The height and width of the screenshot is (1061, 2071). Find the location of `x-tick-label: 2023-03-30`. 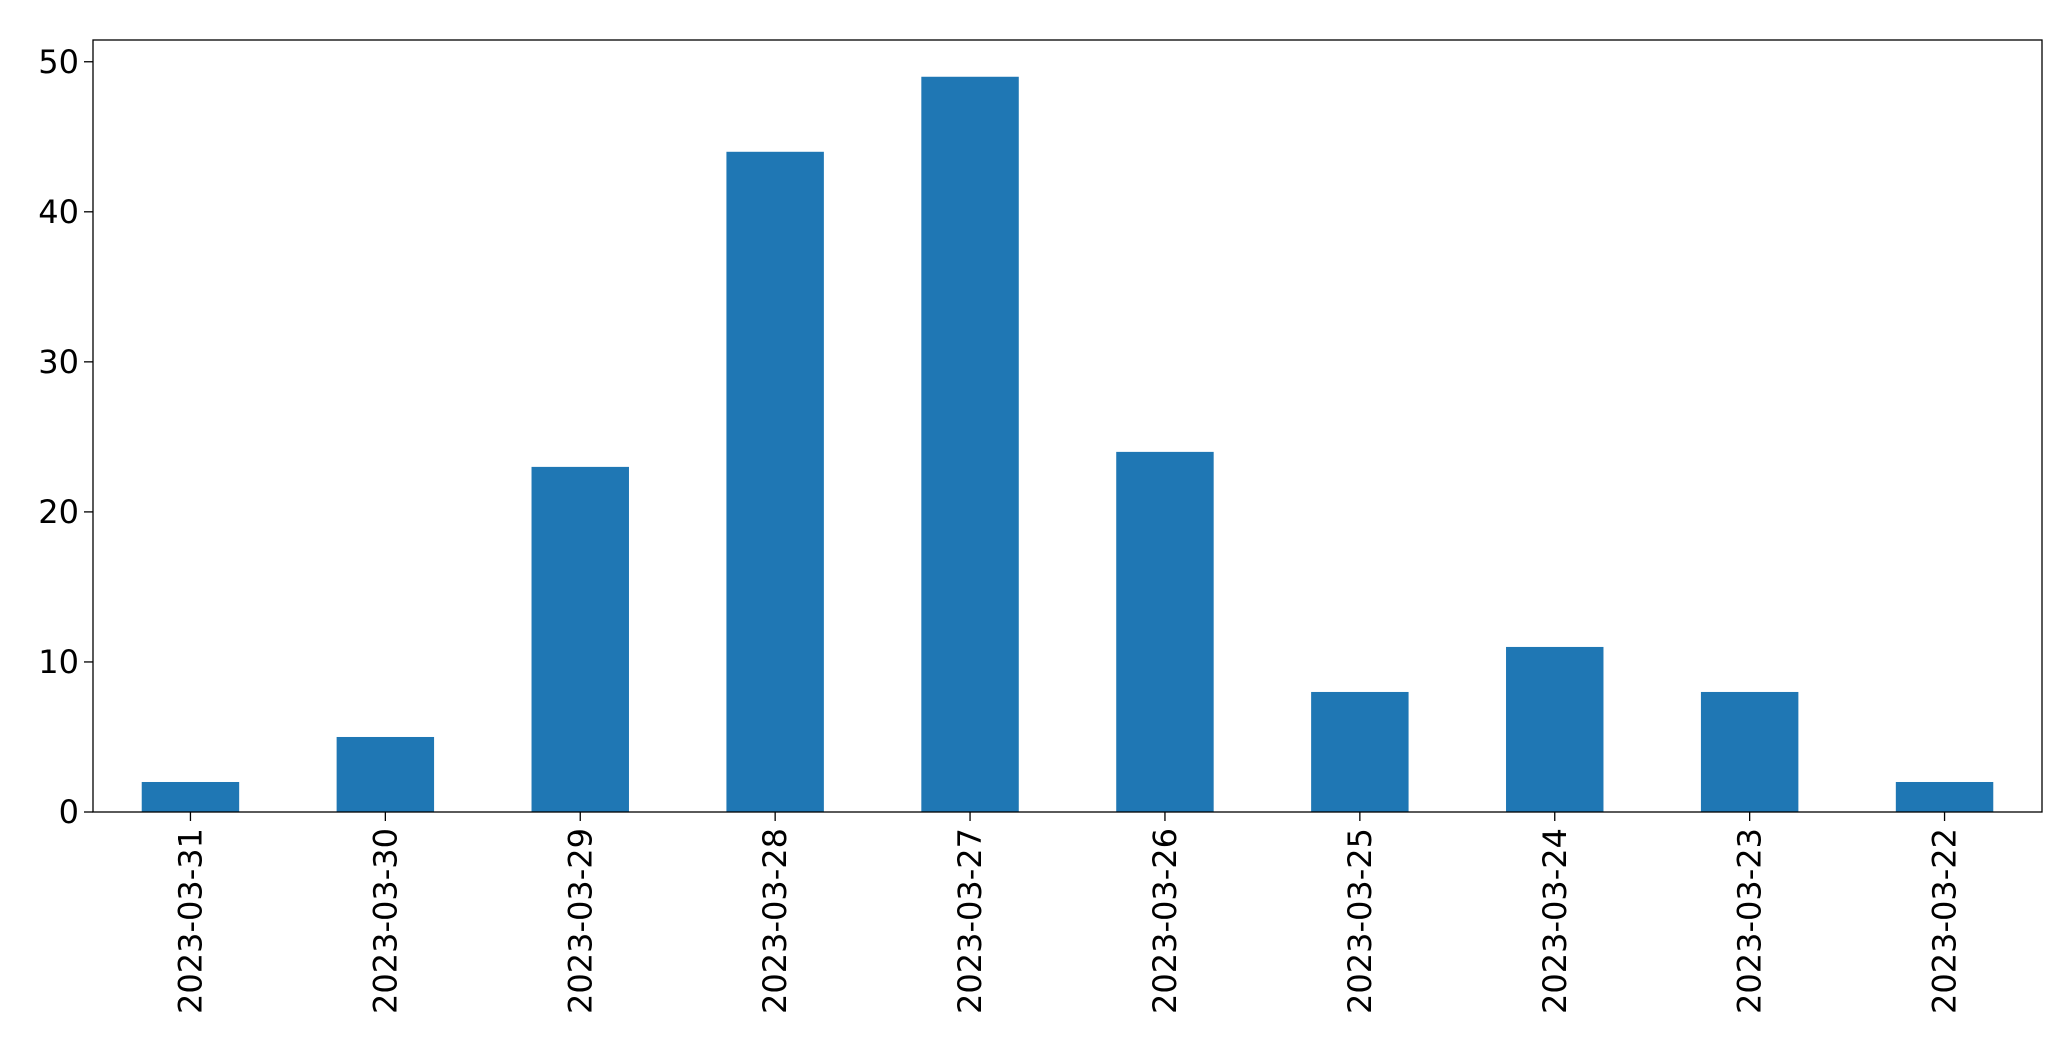

x-tick-label: 2023-03-30 is located at coordinates (385, 921).